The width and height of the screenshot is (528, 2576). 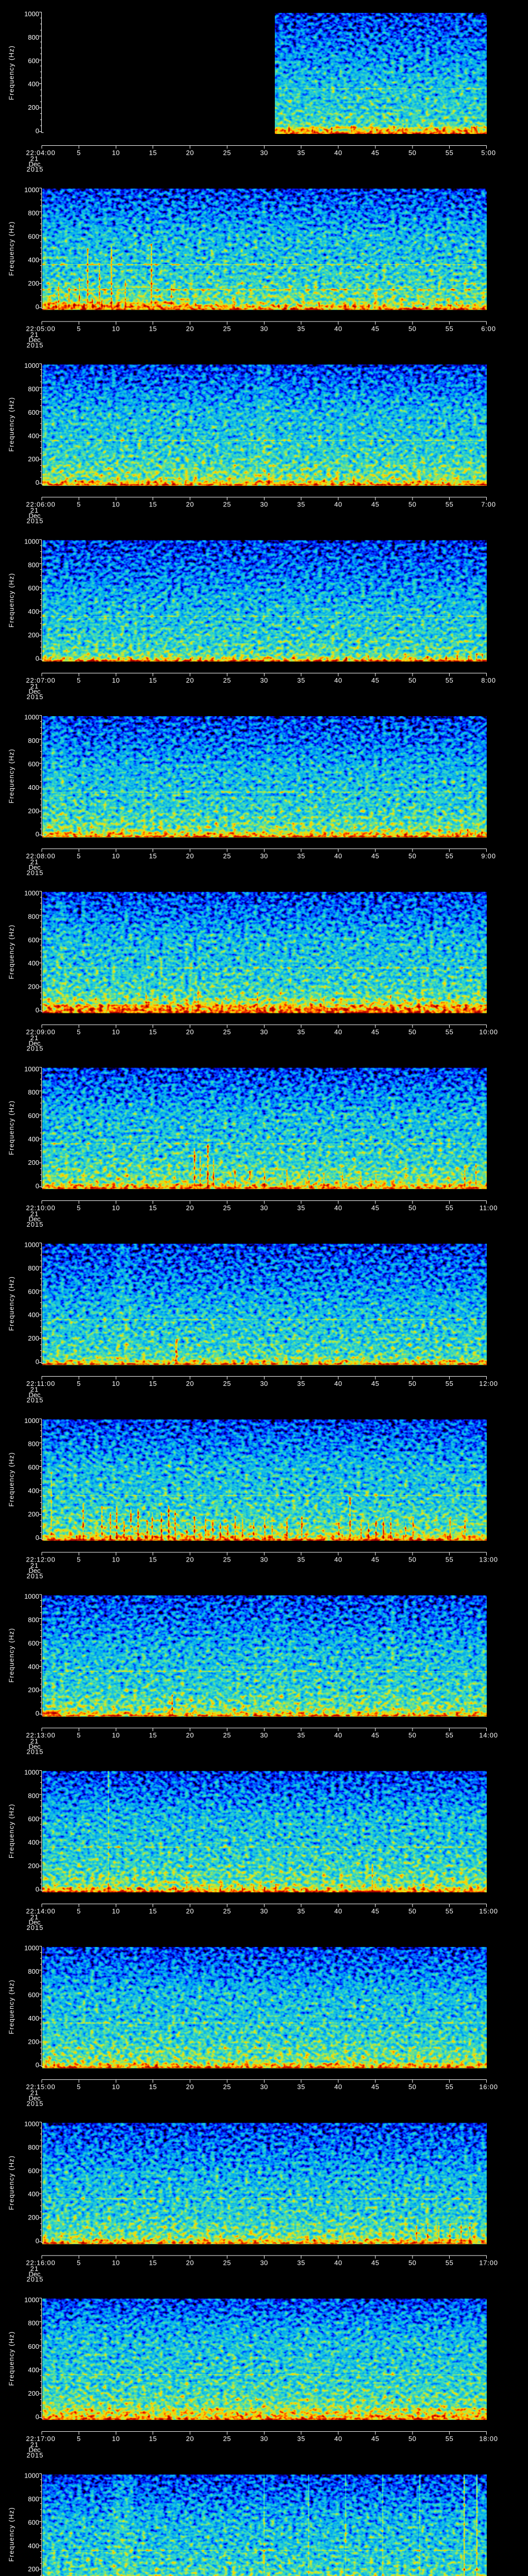 I want to click on svg-text: 22:07:00, so click(x=40, y=680).